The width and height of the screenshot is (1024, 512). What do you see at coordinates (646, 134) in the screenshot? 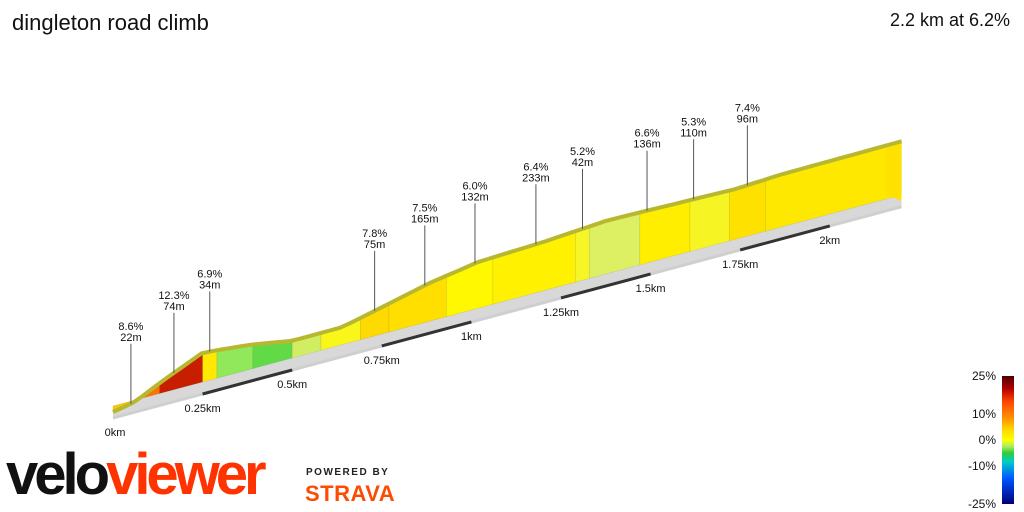
I see `annotation-grade: 6.6%` at bounding box center [646, 134].